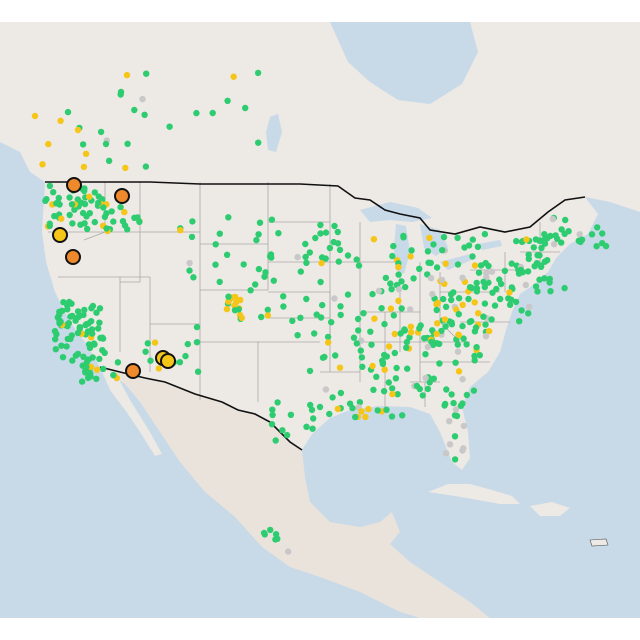 The height and width of the screenshot is (640, 640). What do you see at coordinates (60, 235) in the screenshot?
I see `highlighted-station-oregon-coast` at bounding box center [60, 235].